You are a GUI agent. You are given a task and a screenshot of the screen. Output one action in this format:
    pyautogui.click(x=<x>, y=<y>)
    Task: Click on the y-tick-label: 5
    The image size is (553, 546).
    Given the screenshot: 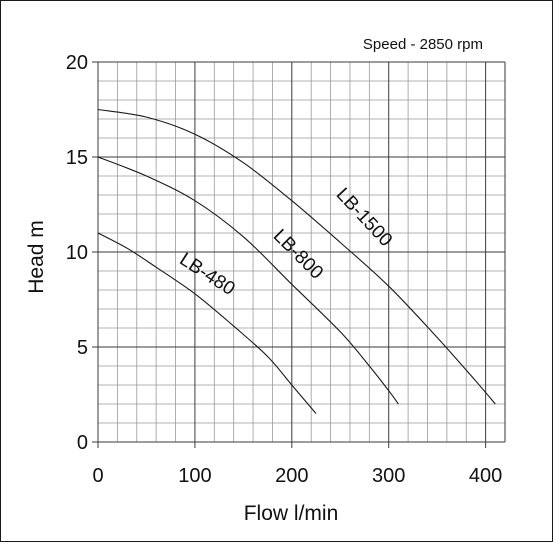 What is the action you would take?
    pyautogui.click(x=82, y=348)
    